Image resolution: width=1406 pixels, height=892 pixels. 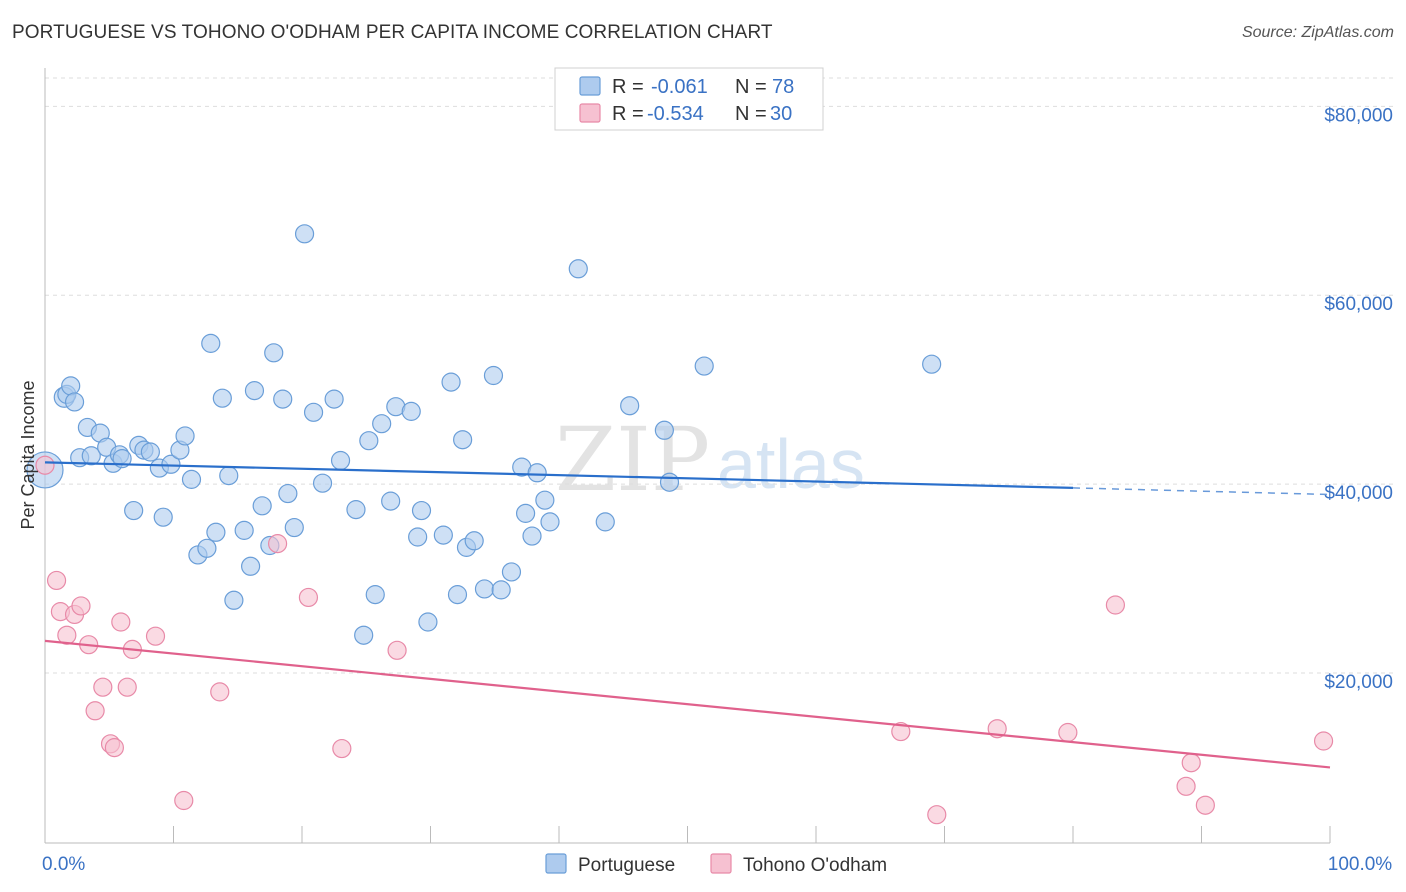 I want to click on trend-line-extension-portuguese, so click(x=1201, y=491).